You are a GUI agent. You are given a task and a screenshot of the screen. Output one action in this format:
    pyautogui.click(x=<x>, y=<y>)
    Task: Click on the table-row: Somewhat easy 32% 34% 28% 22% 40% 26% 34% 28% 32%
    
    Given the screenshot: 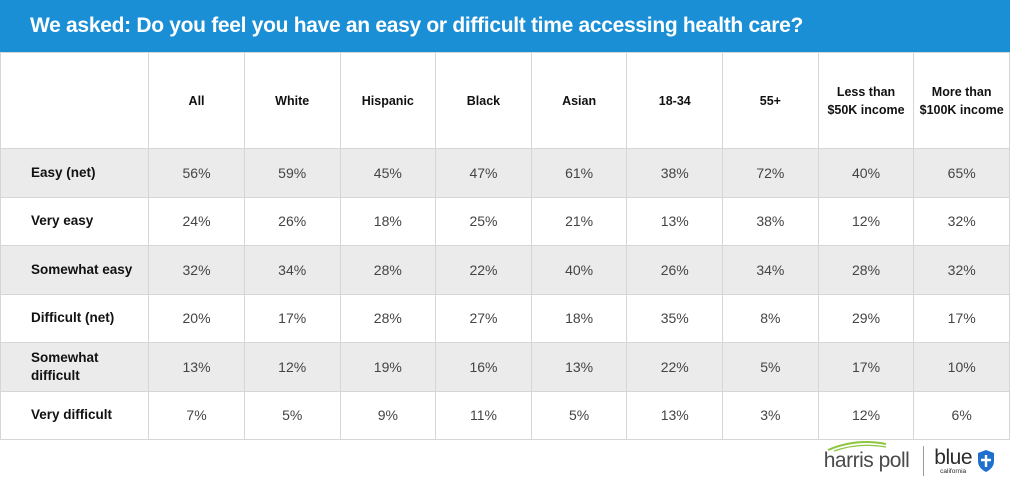 What is the action you would take?
    pyautogui.click(x=505, y=270)
    